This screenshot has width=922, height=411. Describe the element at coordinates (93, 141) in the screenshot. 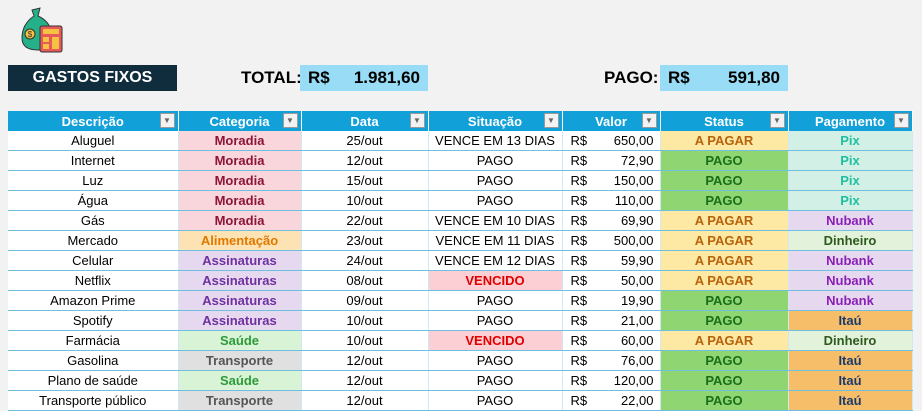

I see `cell-descricao: Aluguel` at that location.